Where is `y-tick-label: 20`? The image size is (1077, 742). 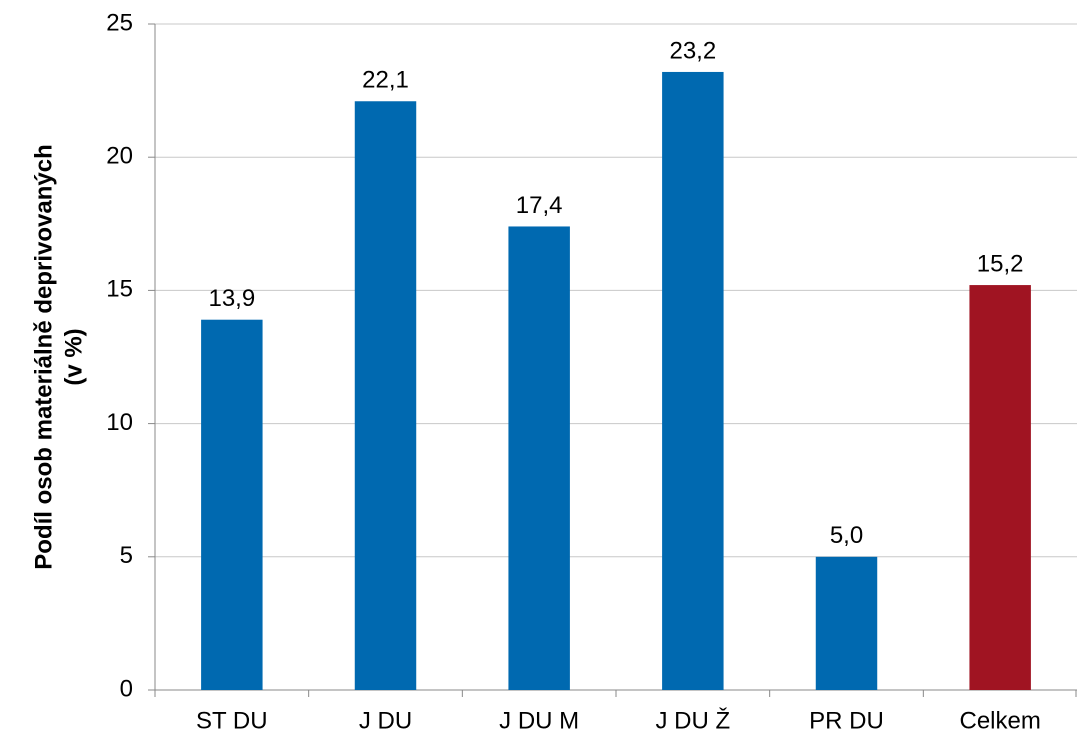
y-tick-label: 20 is located at coordinates (119, 156).